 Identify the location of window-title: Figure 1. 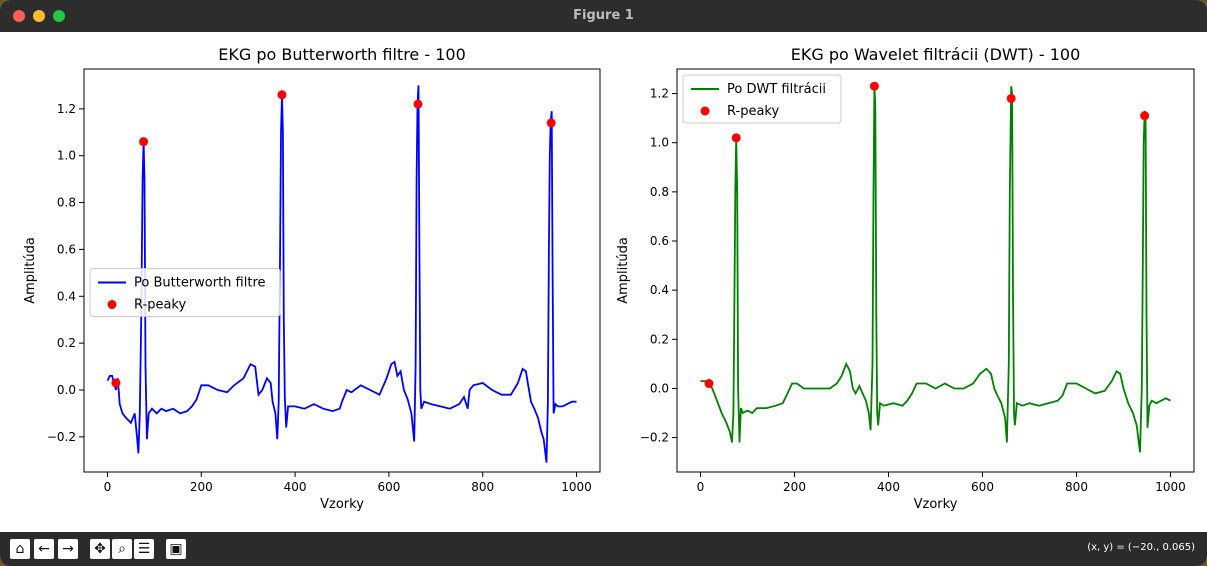
(603, 15).